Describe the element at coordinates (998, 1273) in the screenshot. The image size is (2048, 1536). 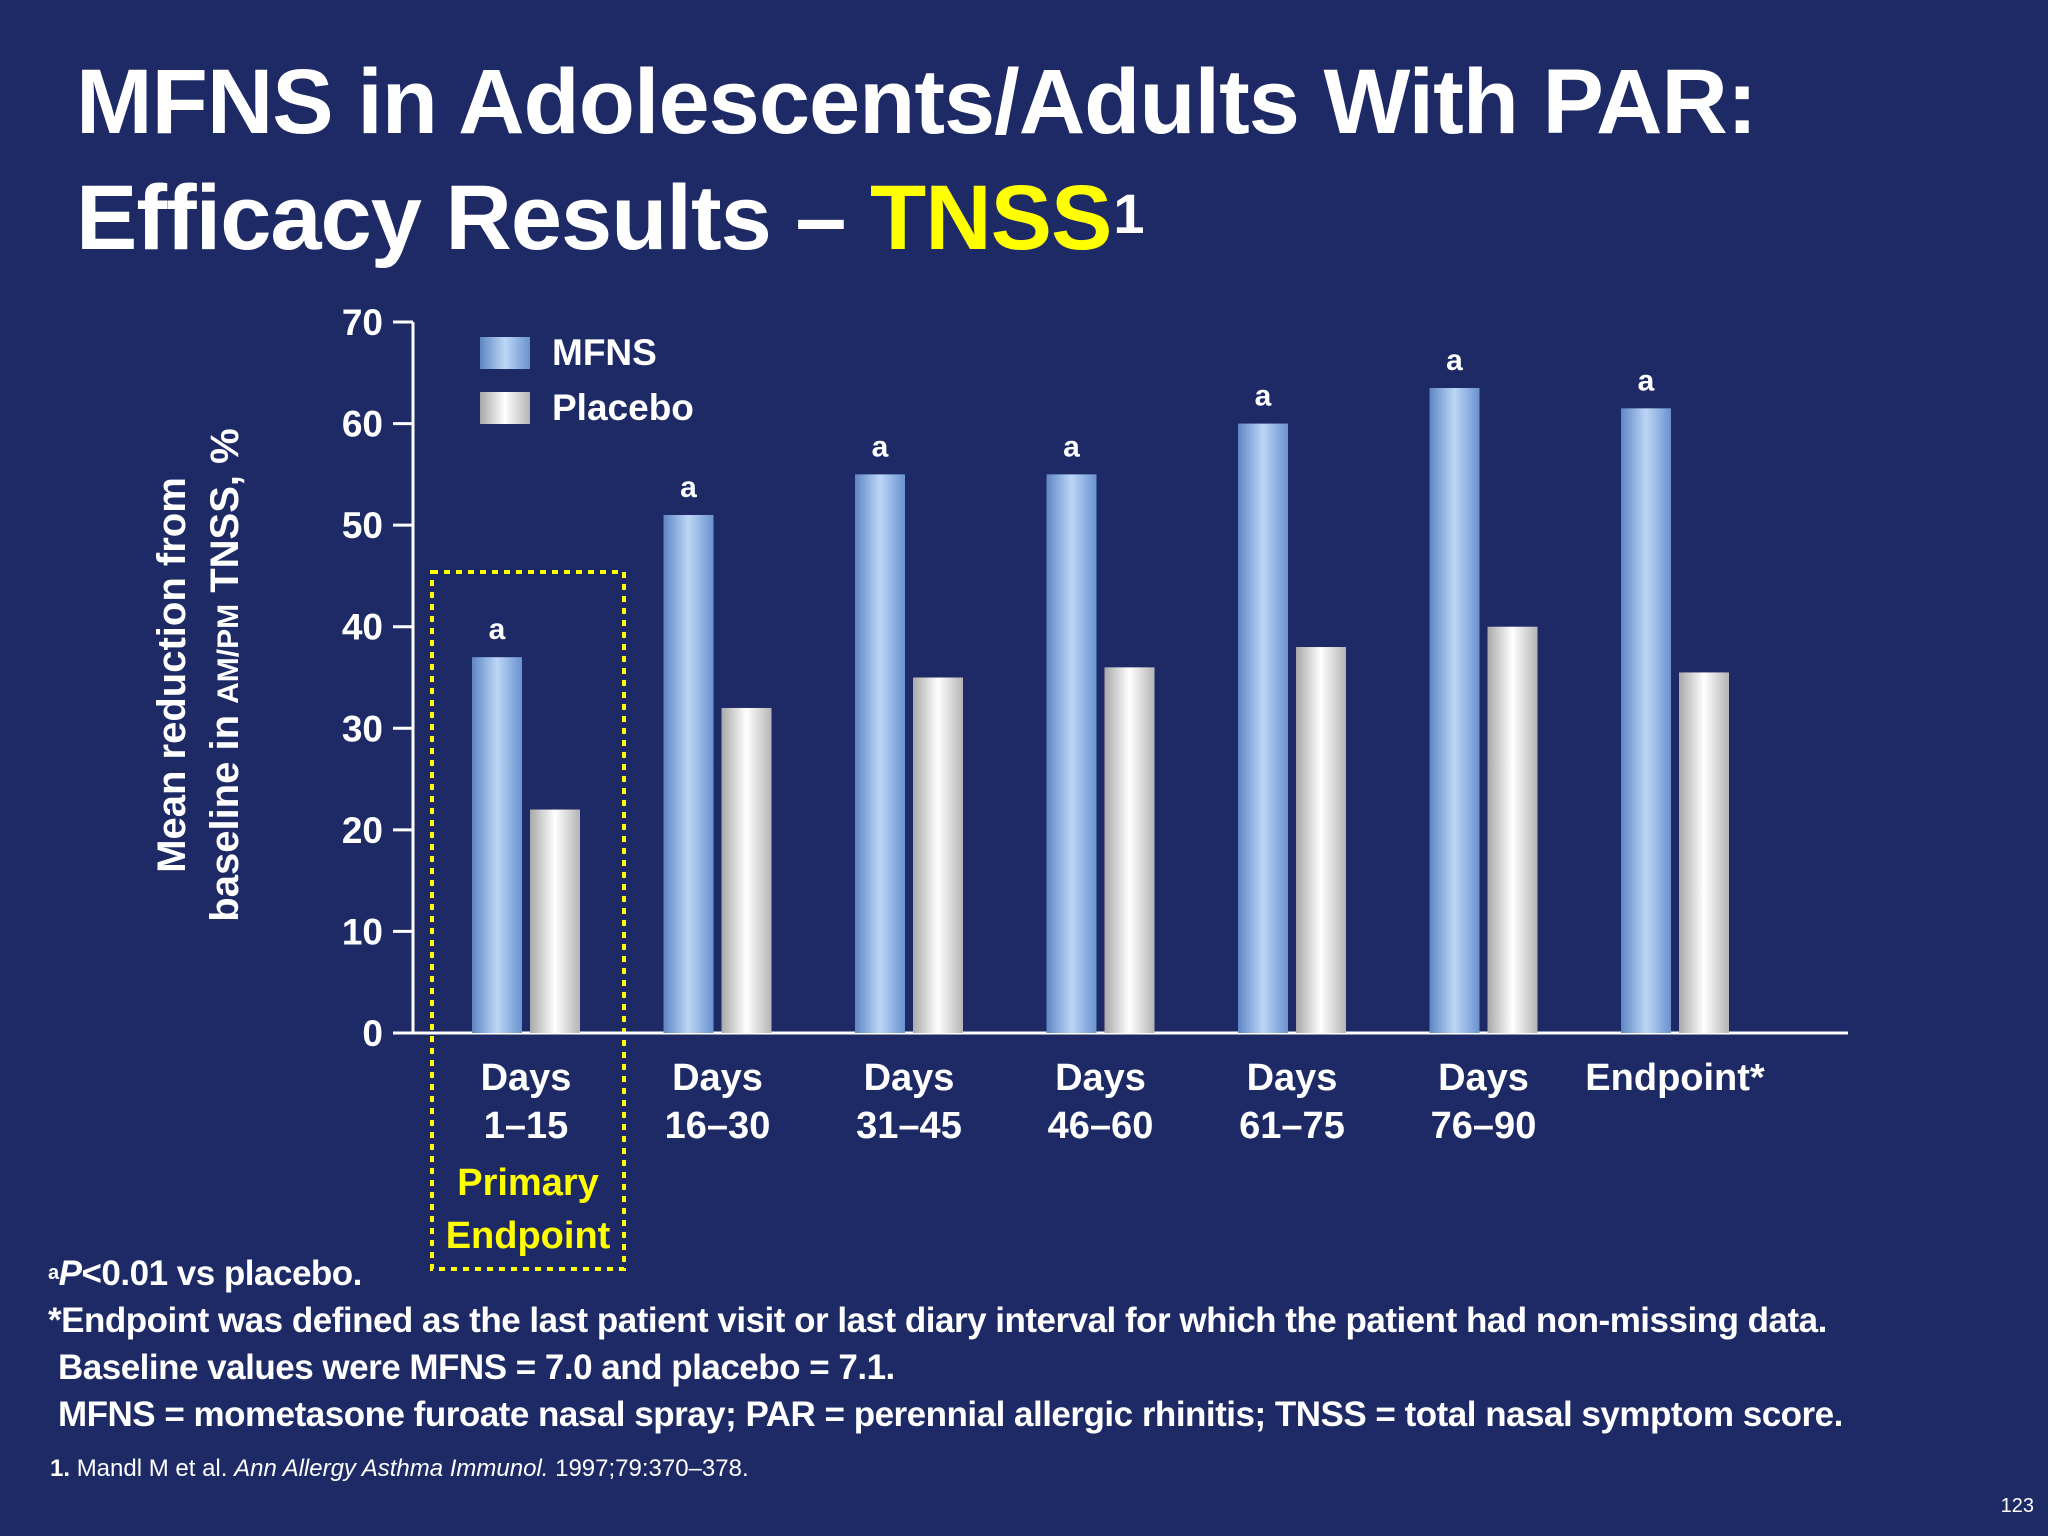
I see `footnote-significance: aP<0.01 vs placebo.` at that location.